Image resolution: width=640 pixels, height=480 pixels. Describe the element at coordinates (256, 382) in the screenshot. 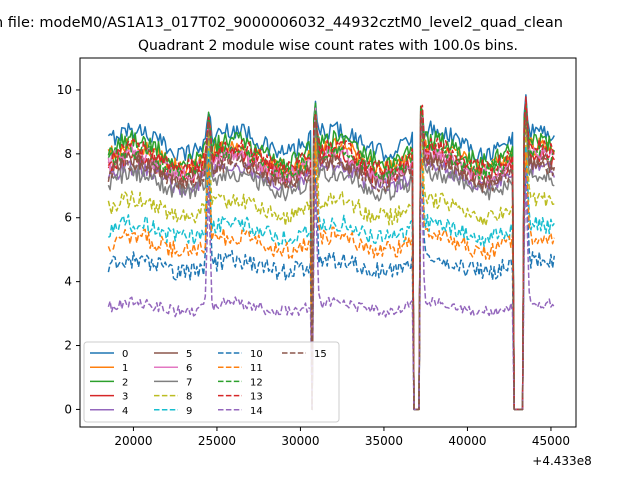

I see `legend-label-12: 12` at that location.